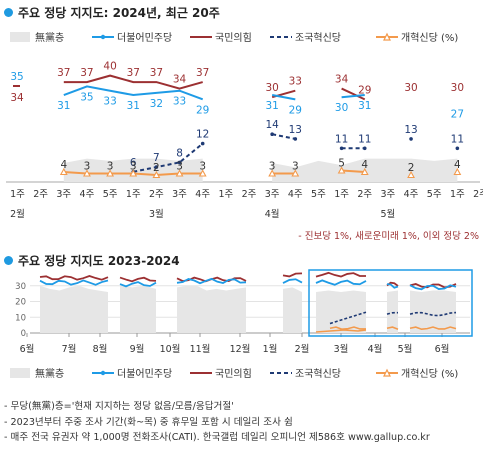 This screenshot has height=452, width=483. Describe the element at coordinates (405, 349) in the screenshot. I see `chart2-x-month-label: 5월` at that location.